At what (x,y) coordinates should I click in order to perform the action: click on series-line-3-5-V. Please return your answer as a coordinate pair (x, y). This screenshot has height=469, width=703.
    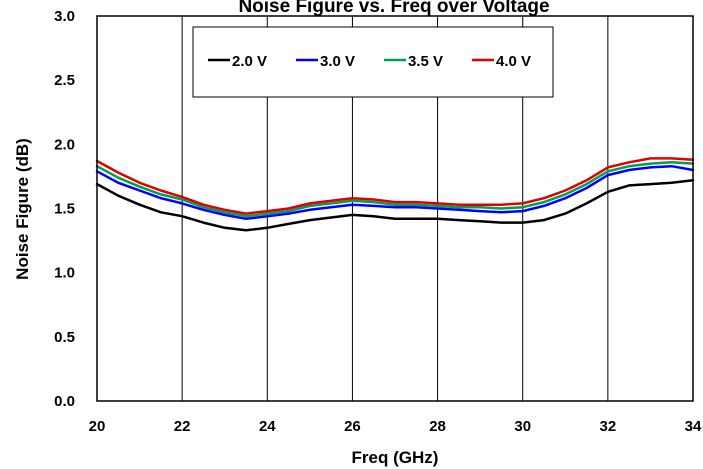
    Looking at the image, I should click on (395, 189).